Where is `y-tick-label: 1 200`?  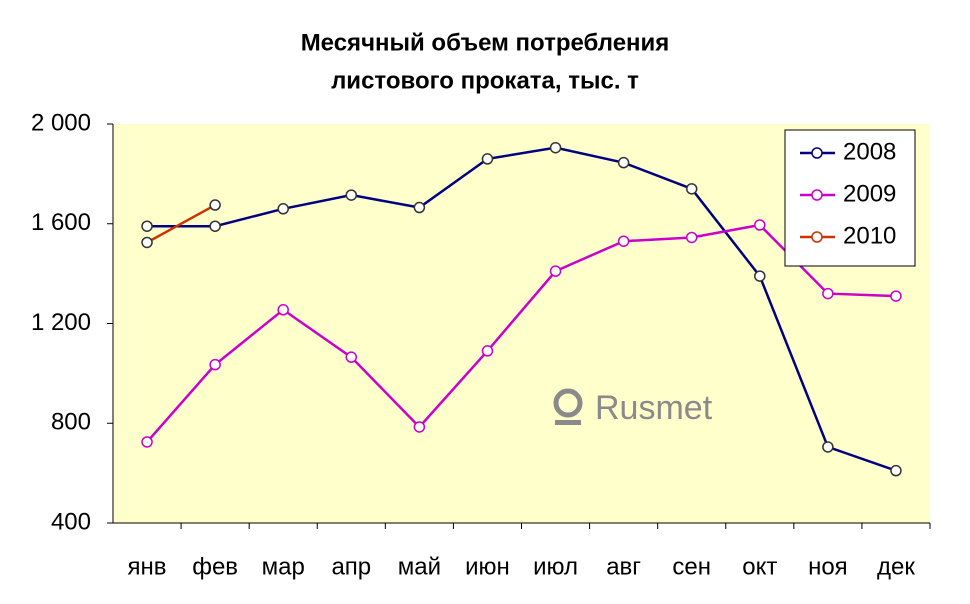 y-tick-label: 1 200 is located at coordinates (61, 322).